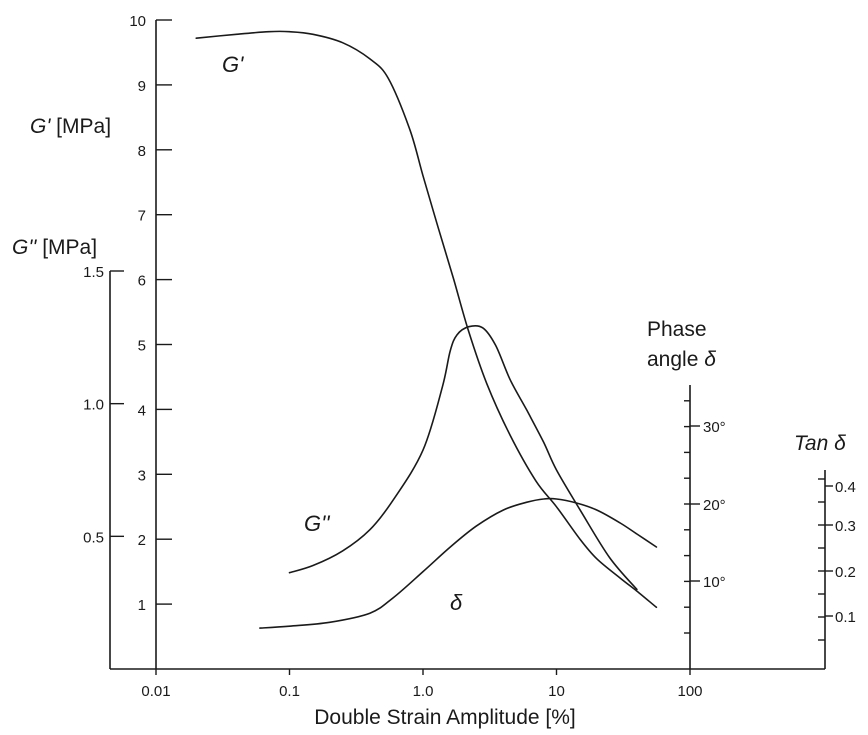 The width and height of the screenshot is (868, 735). What do you see at coordinates (40, 126) in the screenshot?
I see `gprime-axis-title-symbol: G'` at bounding box center [40, 126].